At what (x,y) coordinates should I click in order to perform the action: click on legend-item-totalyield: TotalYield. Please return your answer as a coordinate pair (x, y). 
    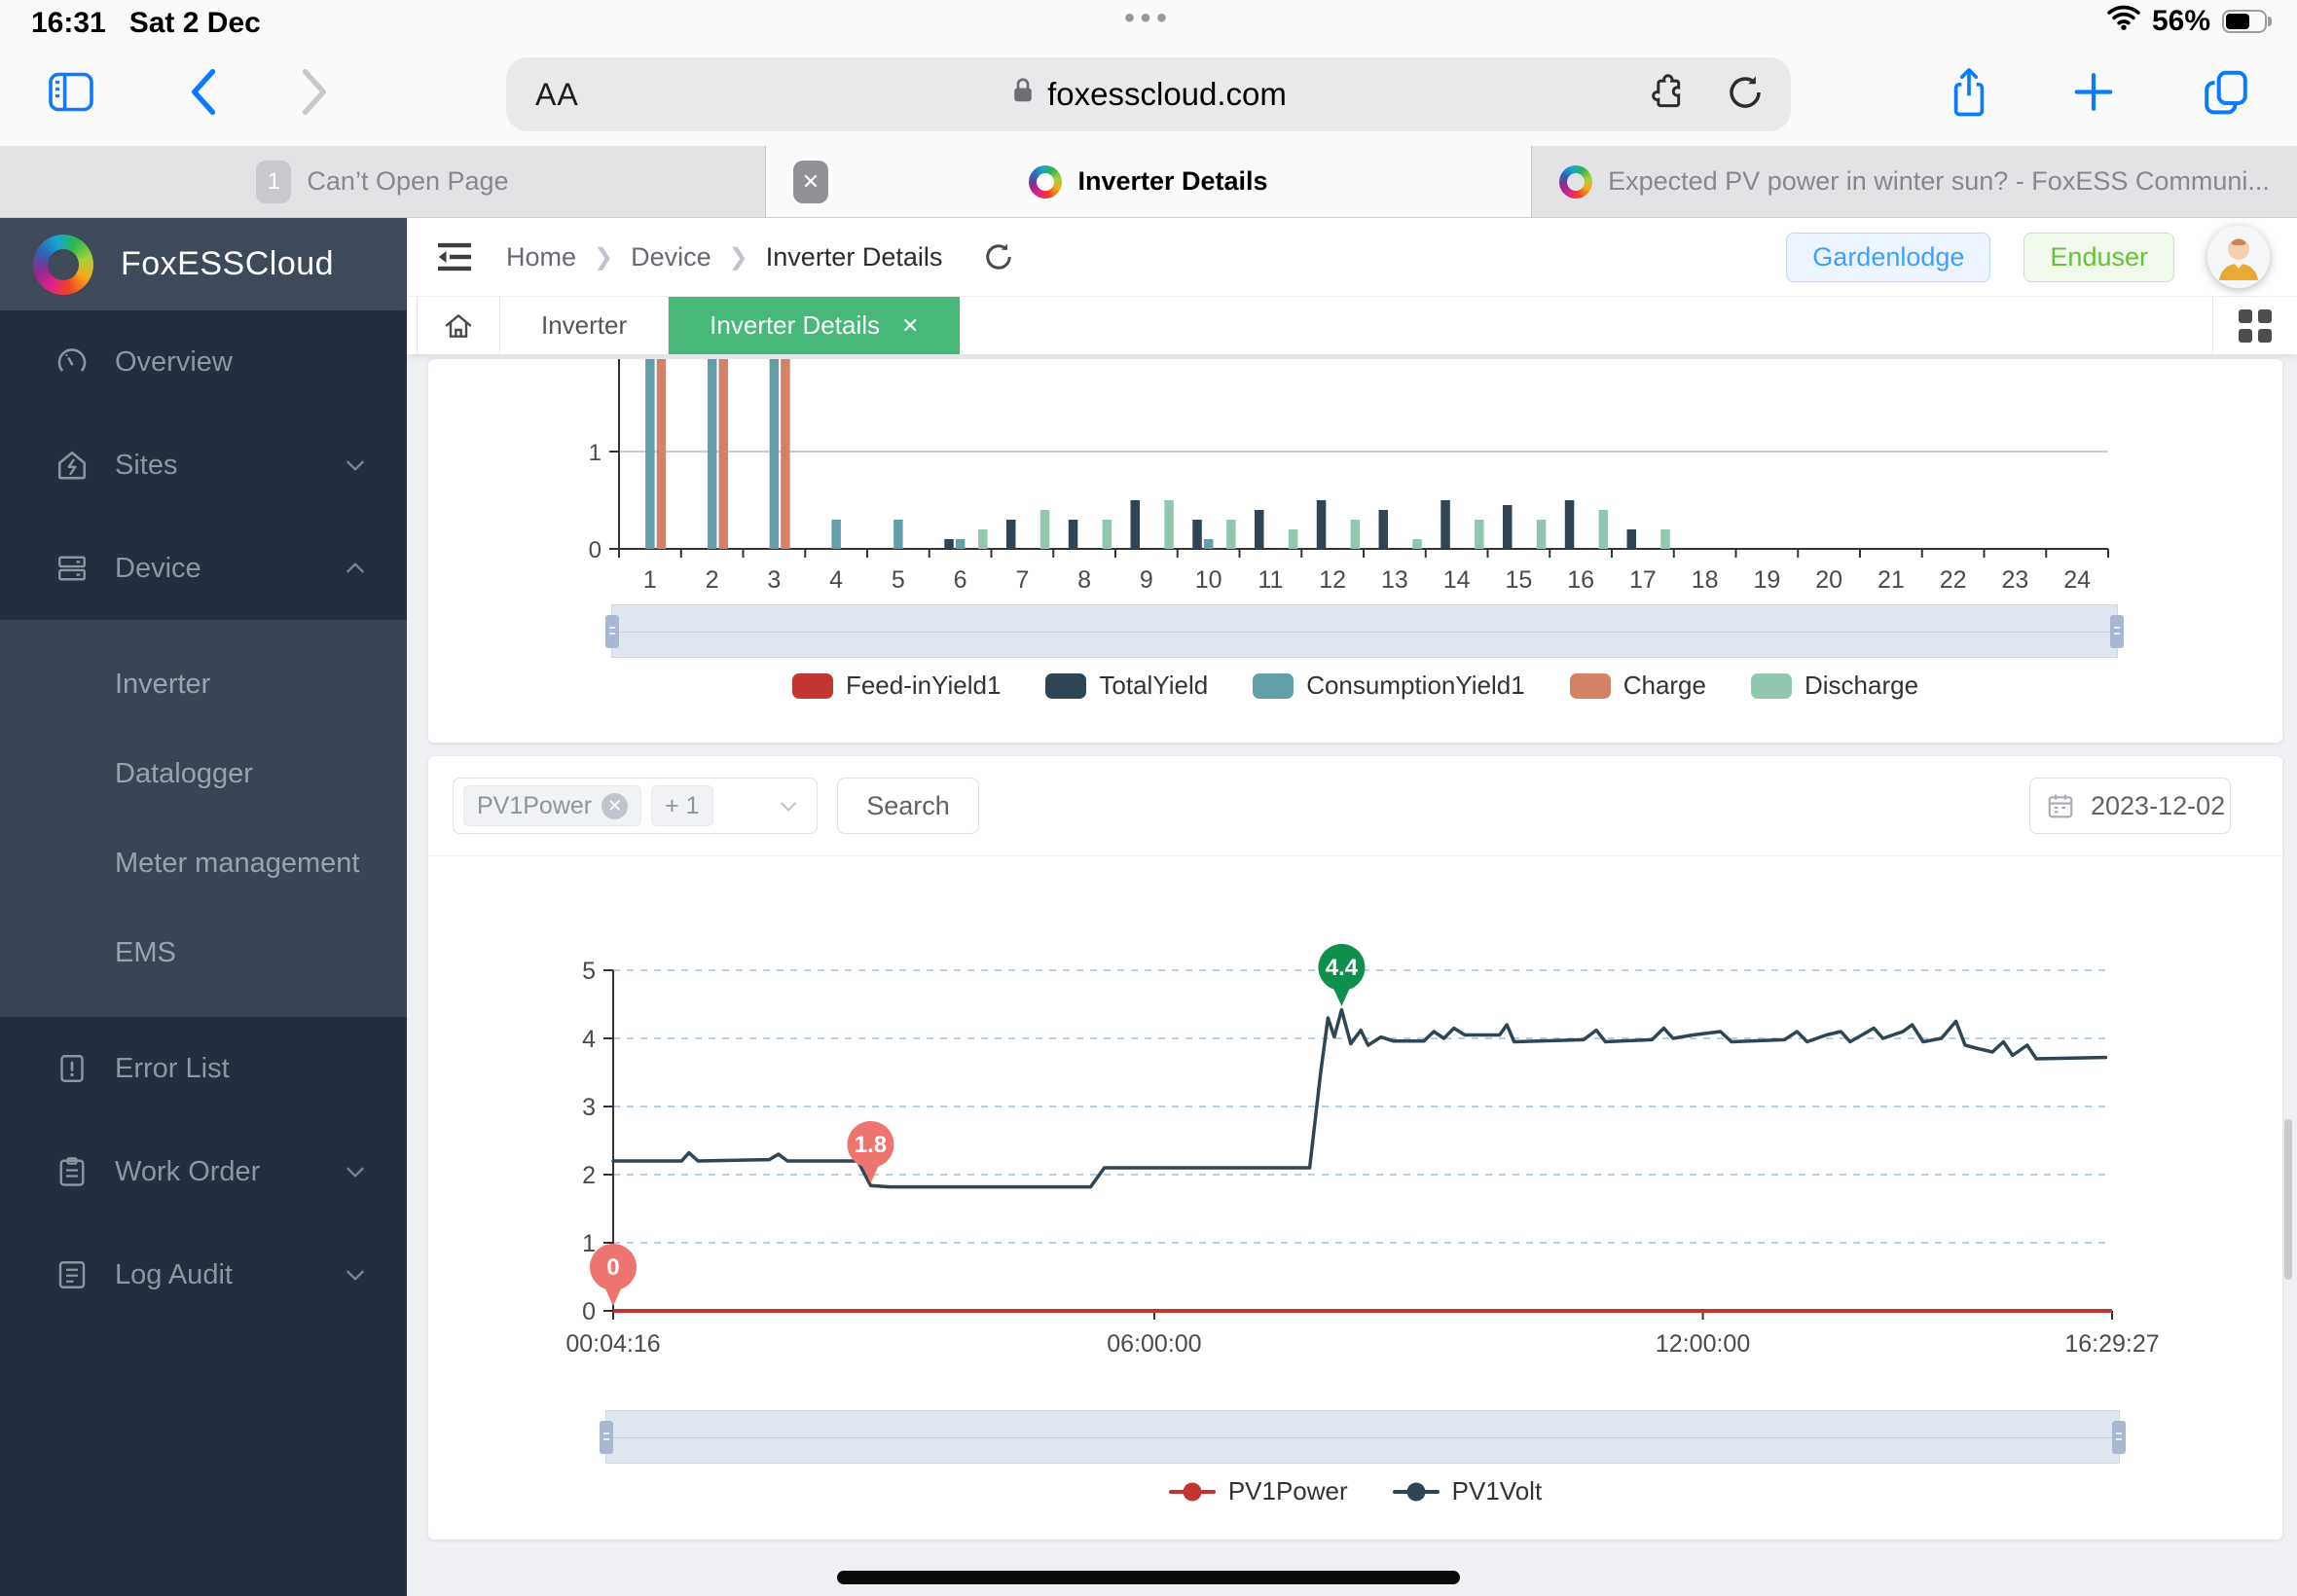
    Looking at the image, I should click on (1126, 686).